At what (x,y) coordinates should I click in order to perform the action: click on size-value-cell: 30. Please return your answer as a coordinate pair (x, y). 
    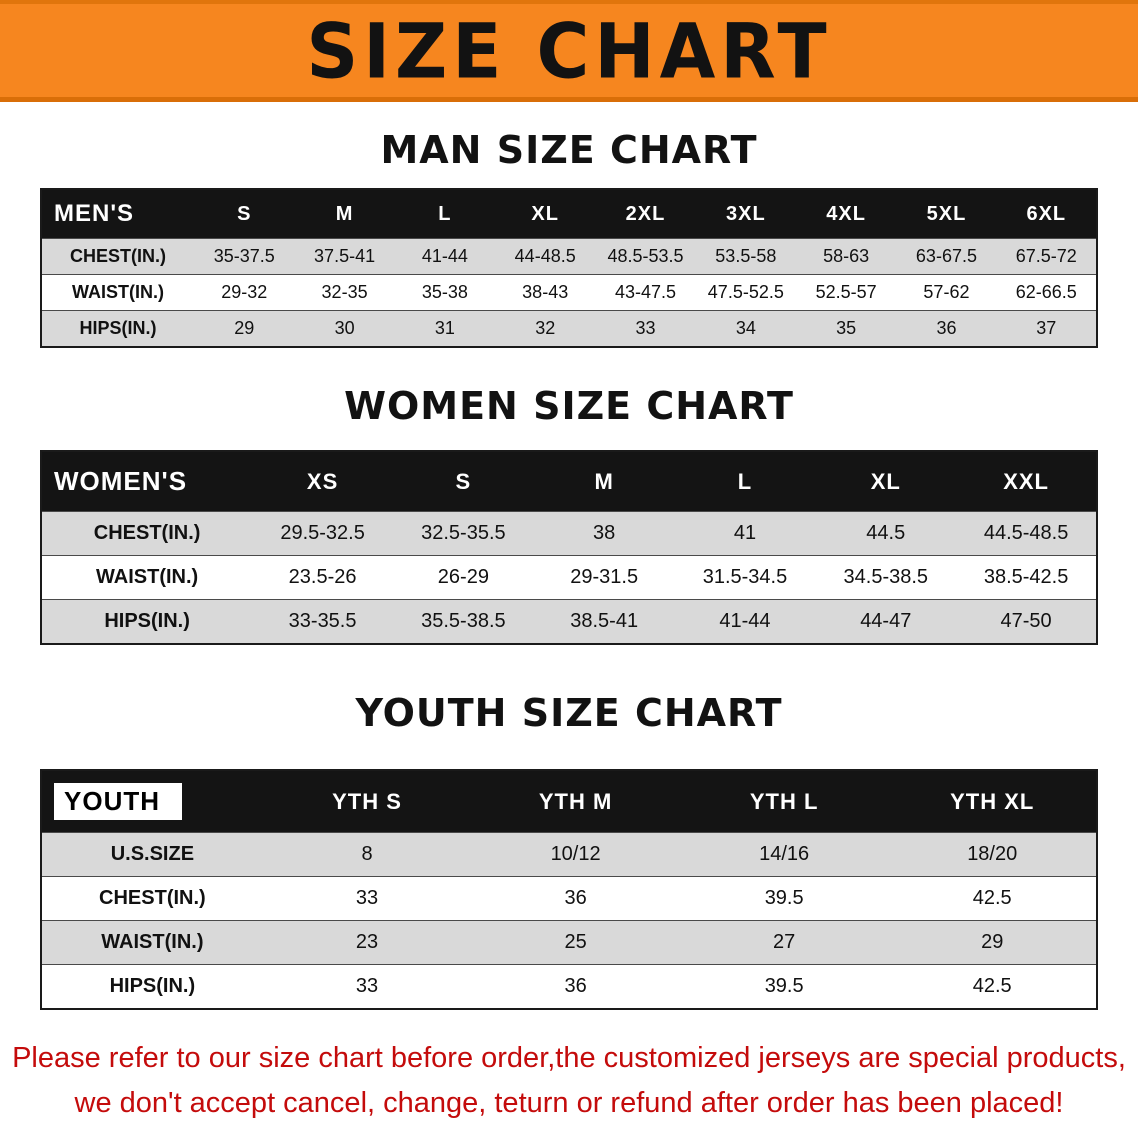
    Looking at the image, I should click on (344, 328).